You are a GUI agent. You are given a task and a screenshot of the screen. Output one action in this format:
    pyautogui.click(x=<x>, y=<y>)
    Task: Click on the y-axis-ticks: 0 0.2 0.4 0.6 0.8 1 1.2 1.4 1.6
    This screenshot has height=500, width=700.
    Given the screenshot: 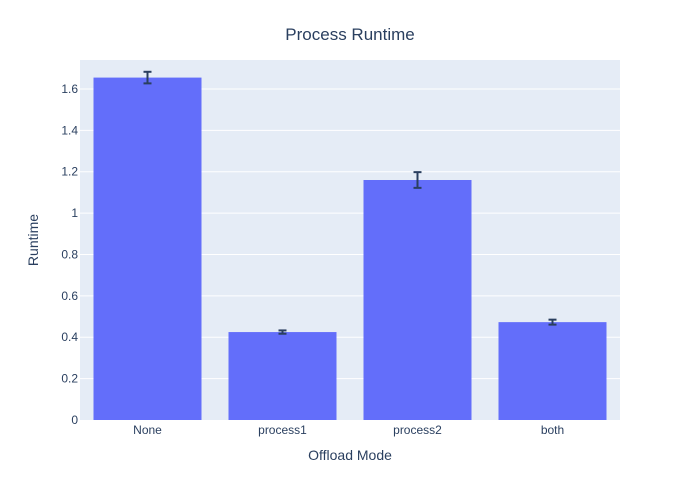 What is the action you would take?
    pyautogui.click(x=69, y=254)
    